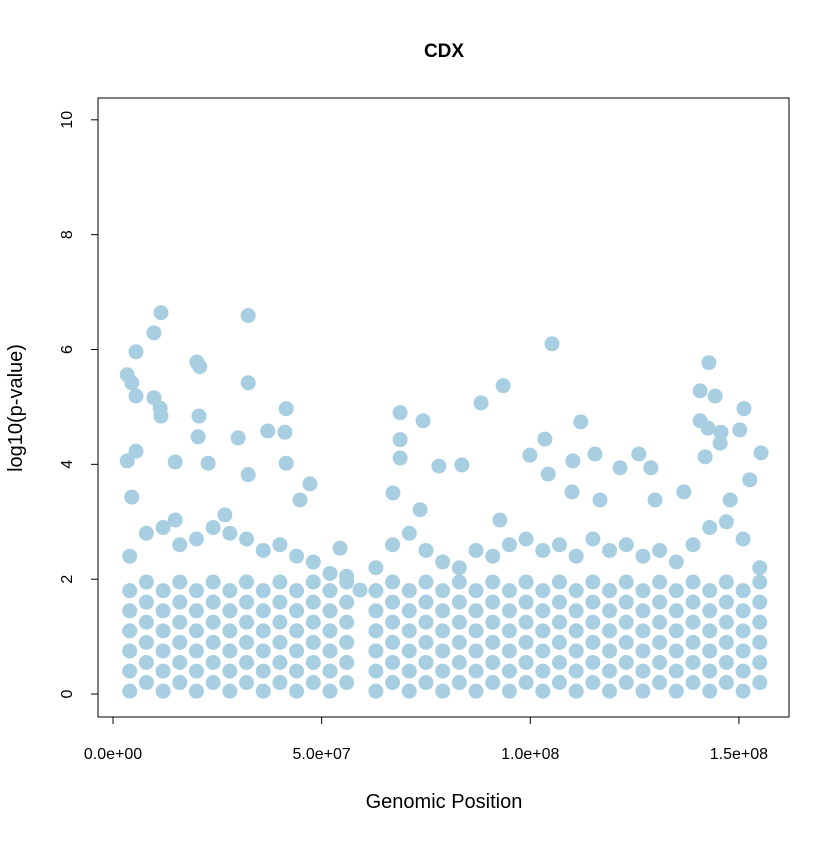 The width and height of the screenshot is (840, 845). Describe the element at coordinates (16, 408) in the screenshot. I see `y-axis-label: log10(p-value)` at that location.